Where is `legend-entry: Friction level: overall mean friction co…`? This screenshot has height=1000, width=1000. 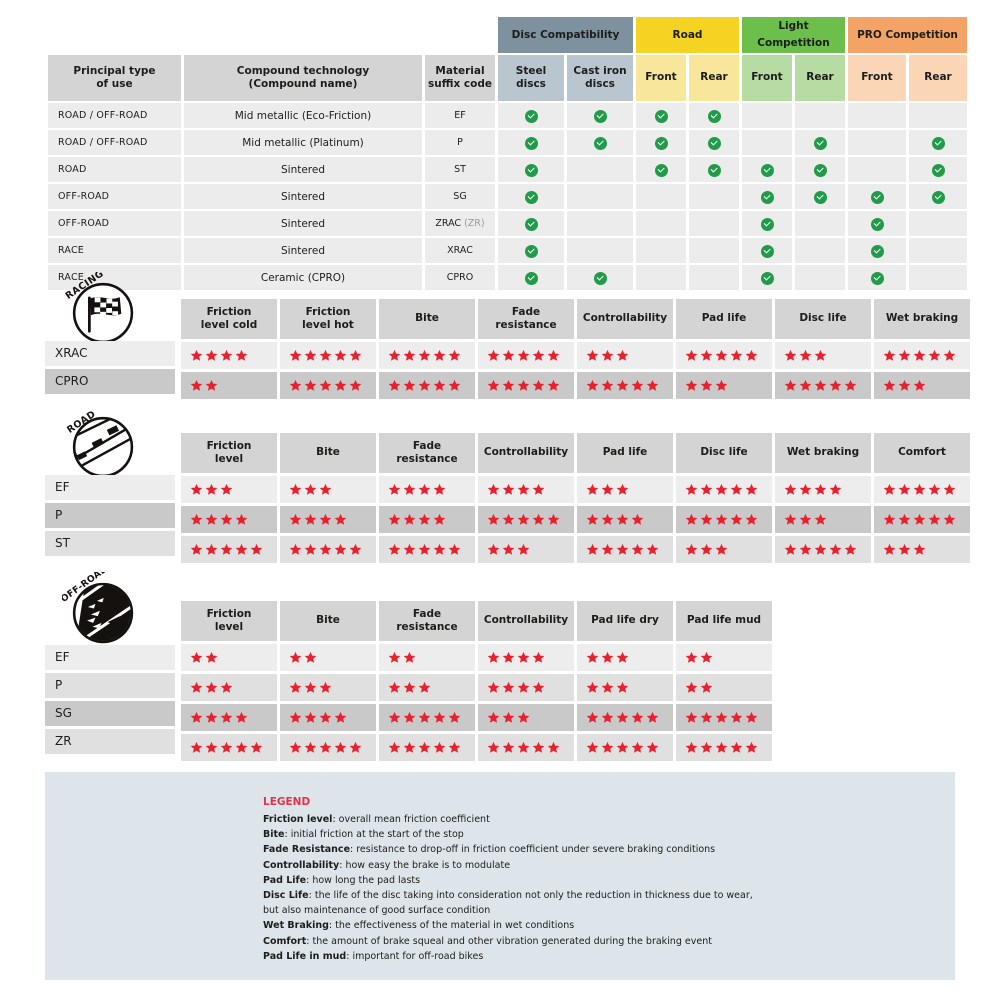 legend-entry: Friction level: overall mean friction co… is located at coordinates (508, 819).